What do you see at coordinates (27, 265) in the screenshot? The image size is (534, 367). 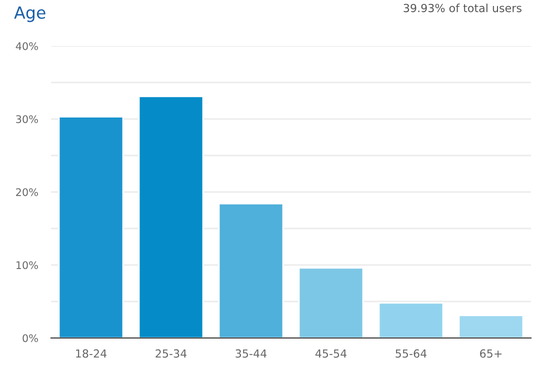 I see `y-tick-label: 10%` at bounding box center [27, 265].